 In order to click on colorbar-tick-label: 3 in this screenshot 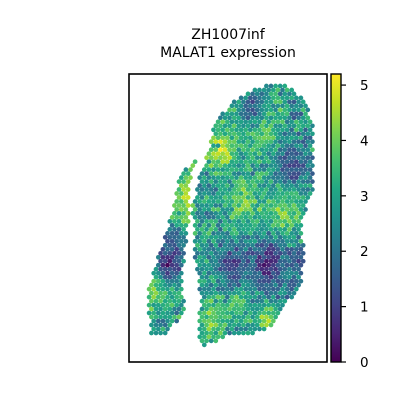, I will do `click(364, 197)`.